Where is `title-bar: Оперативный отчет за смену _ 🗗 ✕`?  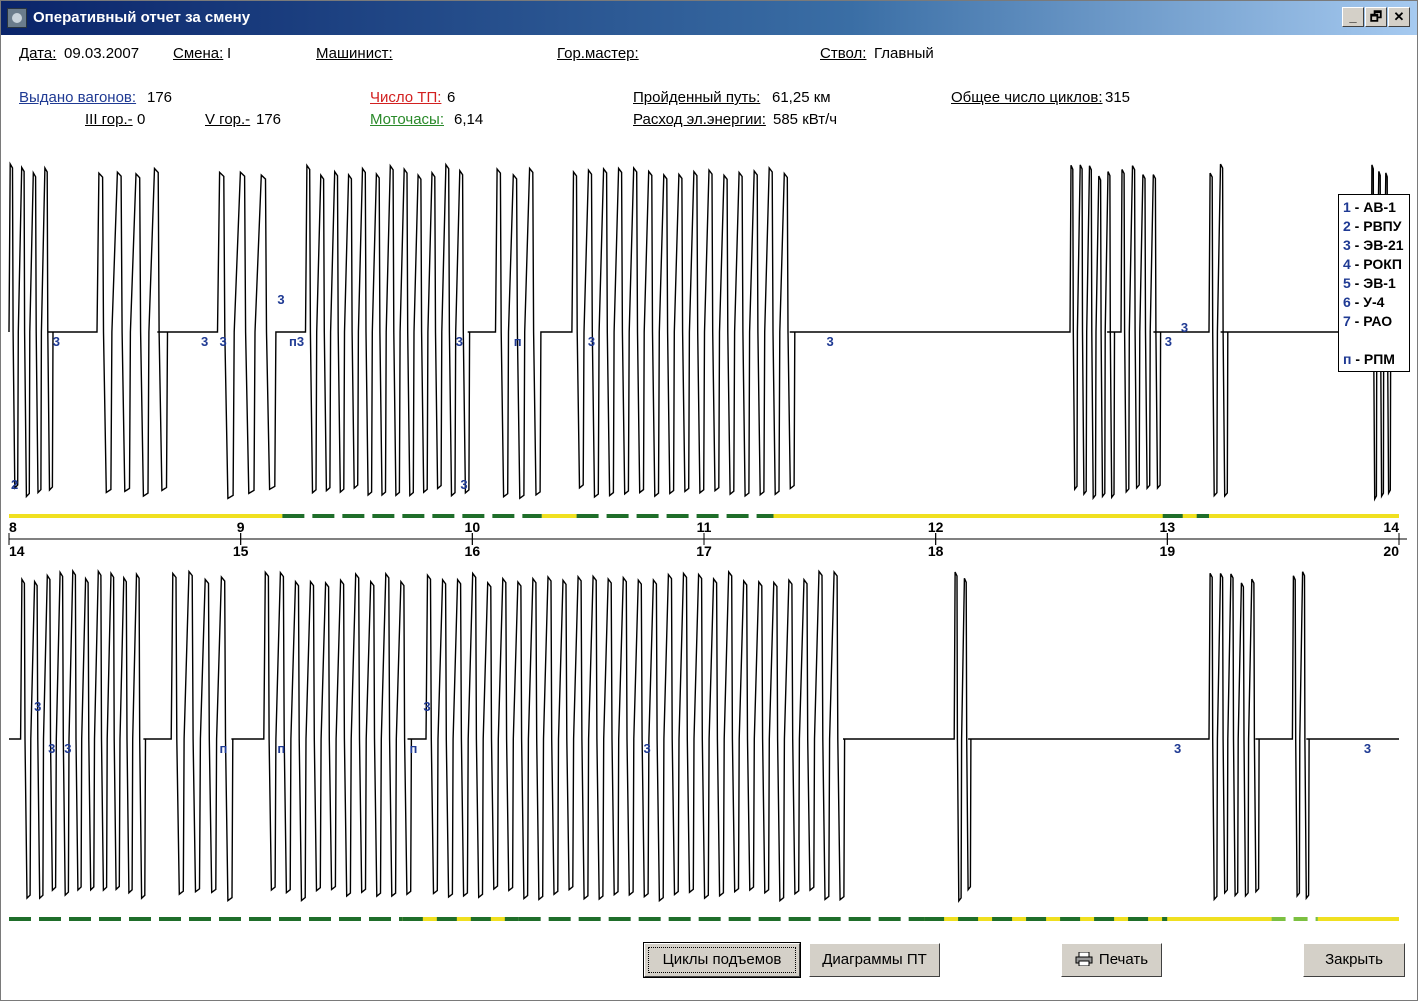
title-bar: Оперативный отчет за смену _ 🗗 ✕ is located at coordinates (709, 18).